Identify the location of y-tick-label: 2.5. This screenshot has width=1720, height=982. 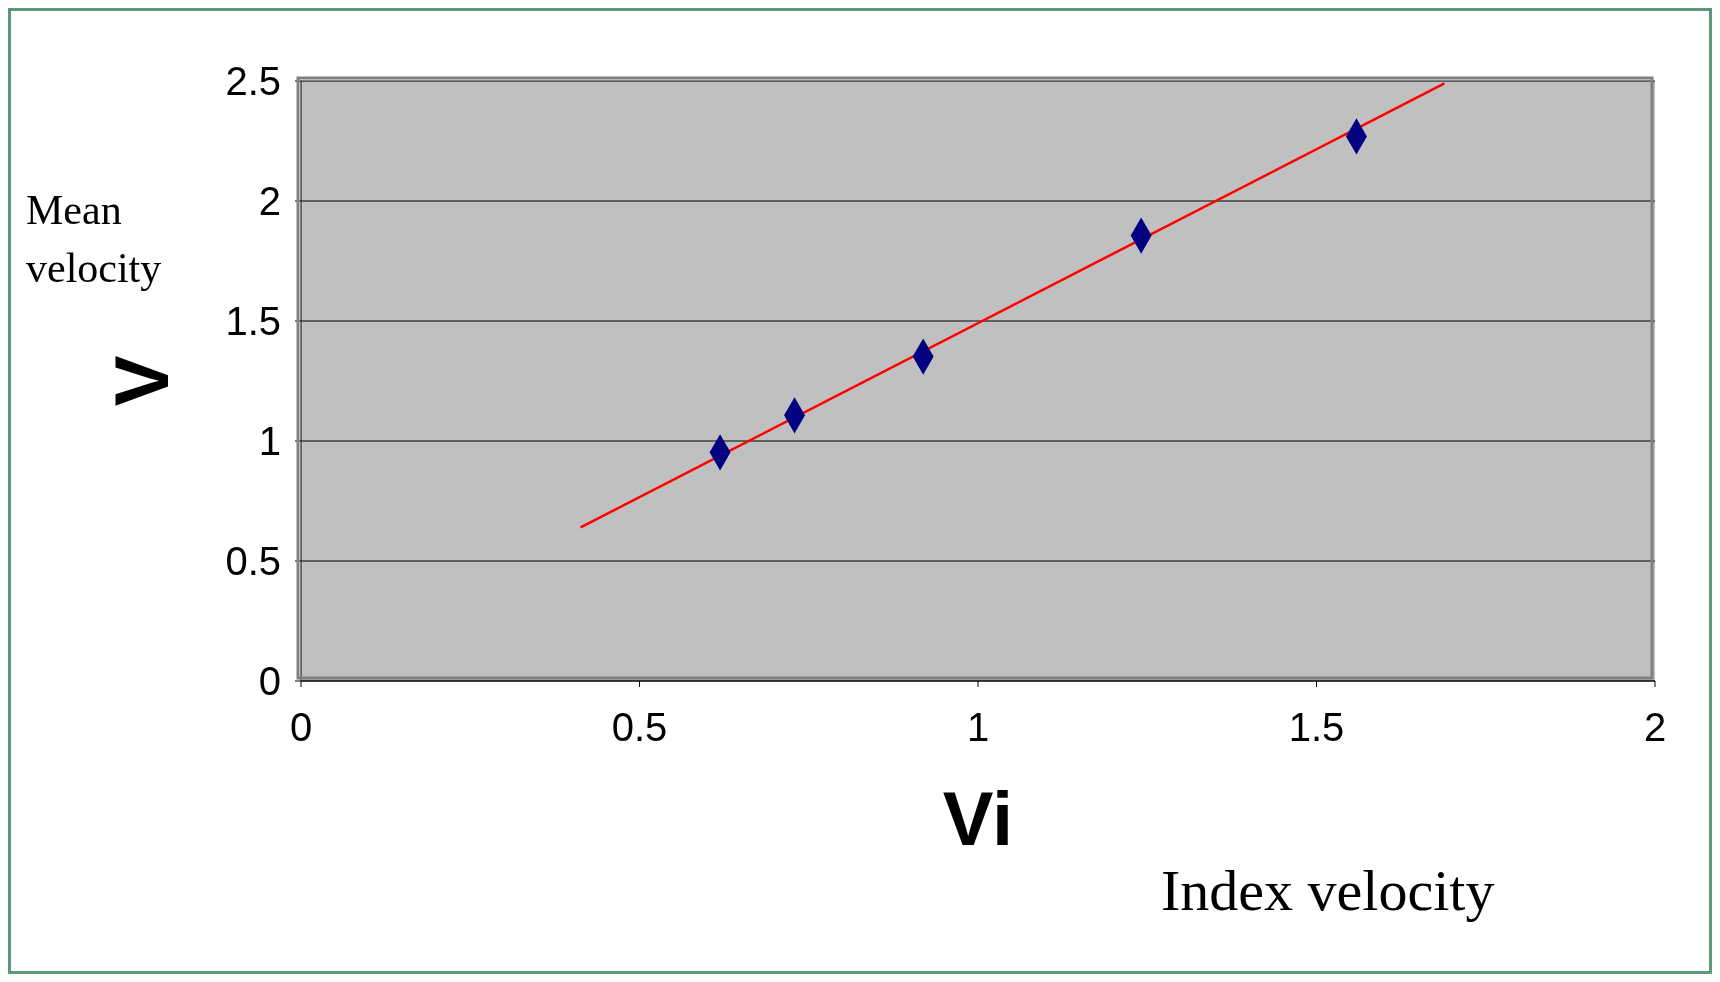
(253, 81).